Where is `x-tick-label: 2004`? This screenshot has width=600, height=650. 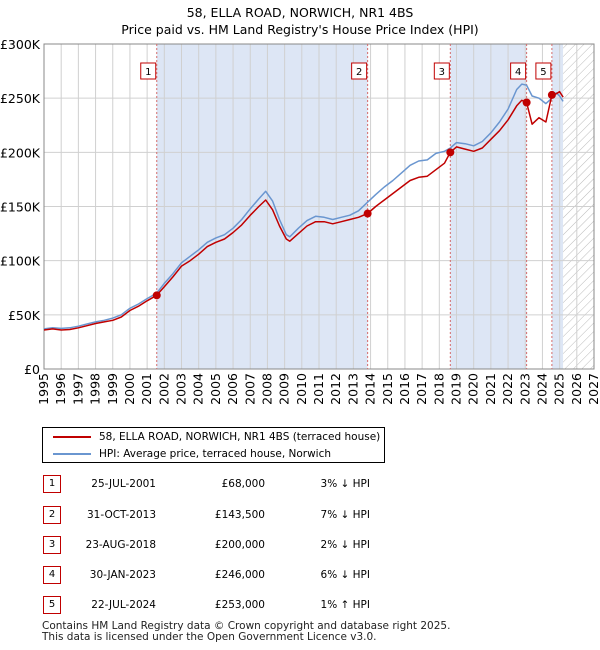 x-tick-label: 2004 is located at coordinates (198, 389).